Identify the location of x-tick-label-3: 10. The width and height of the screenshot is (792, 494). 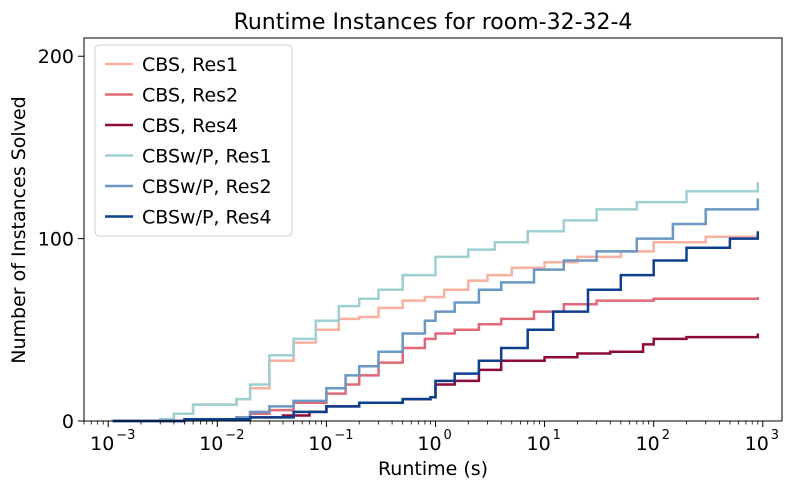
(429, 444).